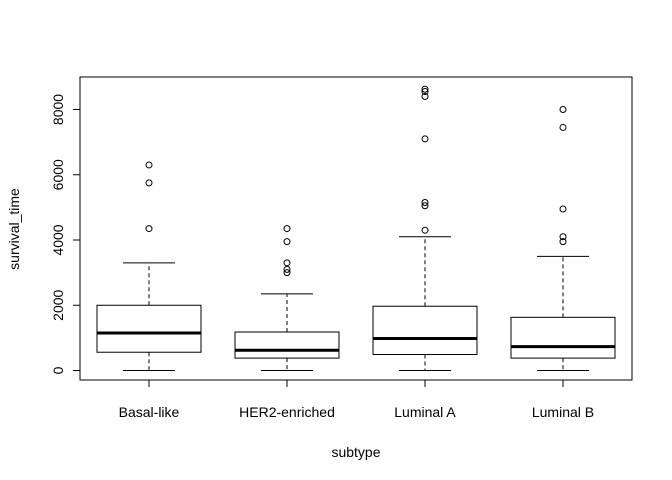  What do you see at coordinates (563, 412) in the screenshot?
I see `x-tick-label: Luminal B` at bounding box center [563, 412].